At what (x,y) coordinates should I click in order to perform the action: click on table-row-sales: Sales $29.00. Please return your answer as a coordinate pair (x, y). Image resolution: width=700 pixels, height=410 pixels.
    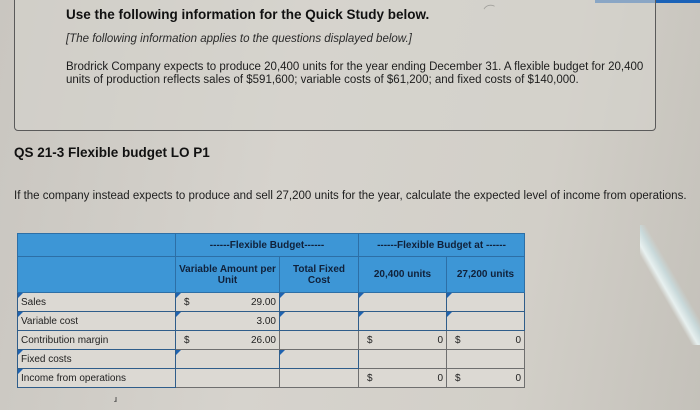
    Looking at the image, I should click on (271, 302).